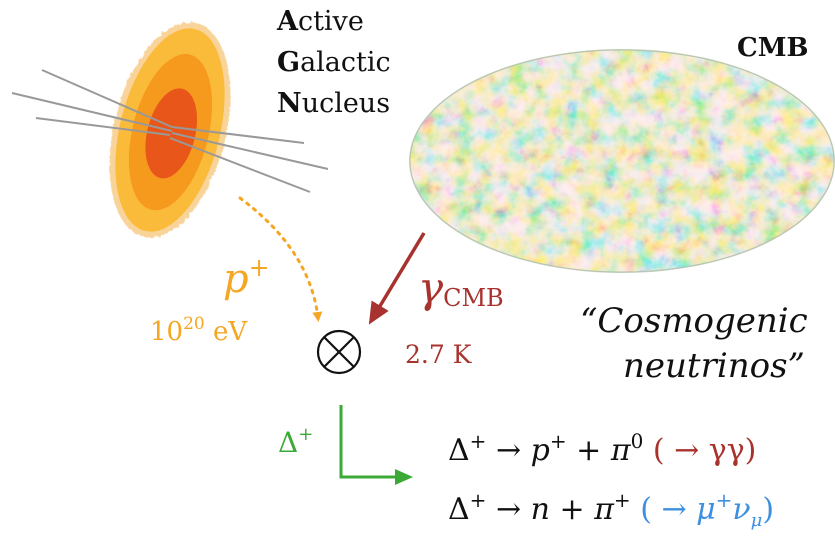 This screenshot has height=542, width=835. Describe the element at coordinates (694, 343) in the screenshot. I see `cosmogenic-neutrinos-label: “Cosmogenic neutrinos”` at that location.